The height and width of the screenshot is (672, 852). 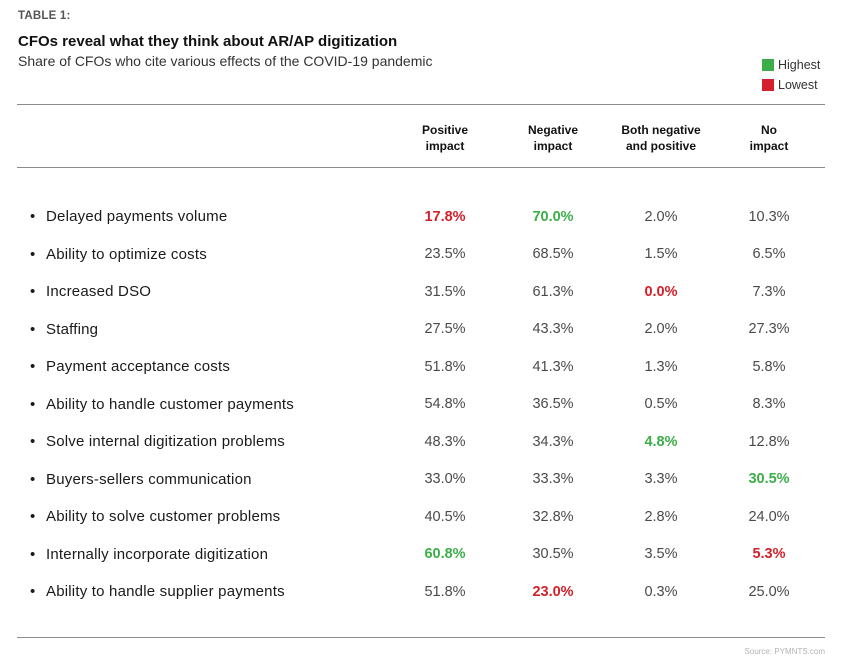 I want to click on table-cell: 5.8%, so click(x=769, y=366).